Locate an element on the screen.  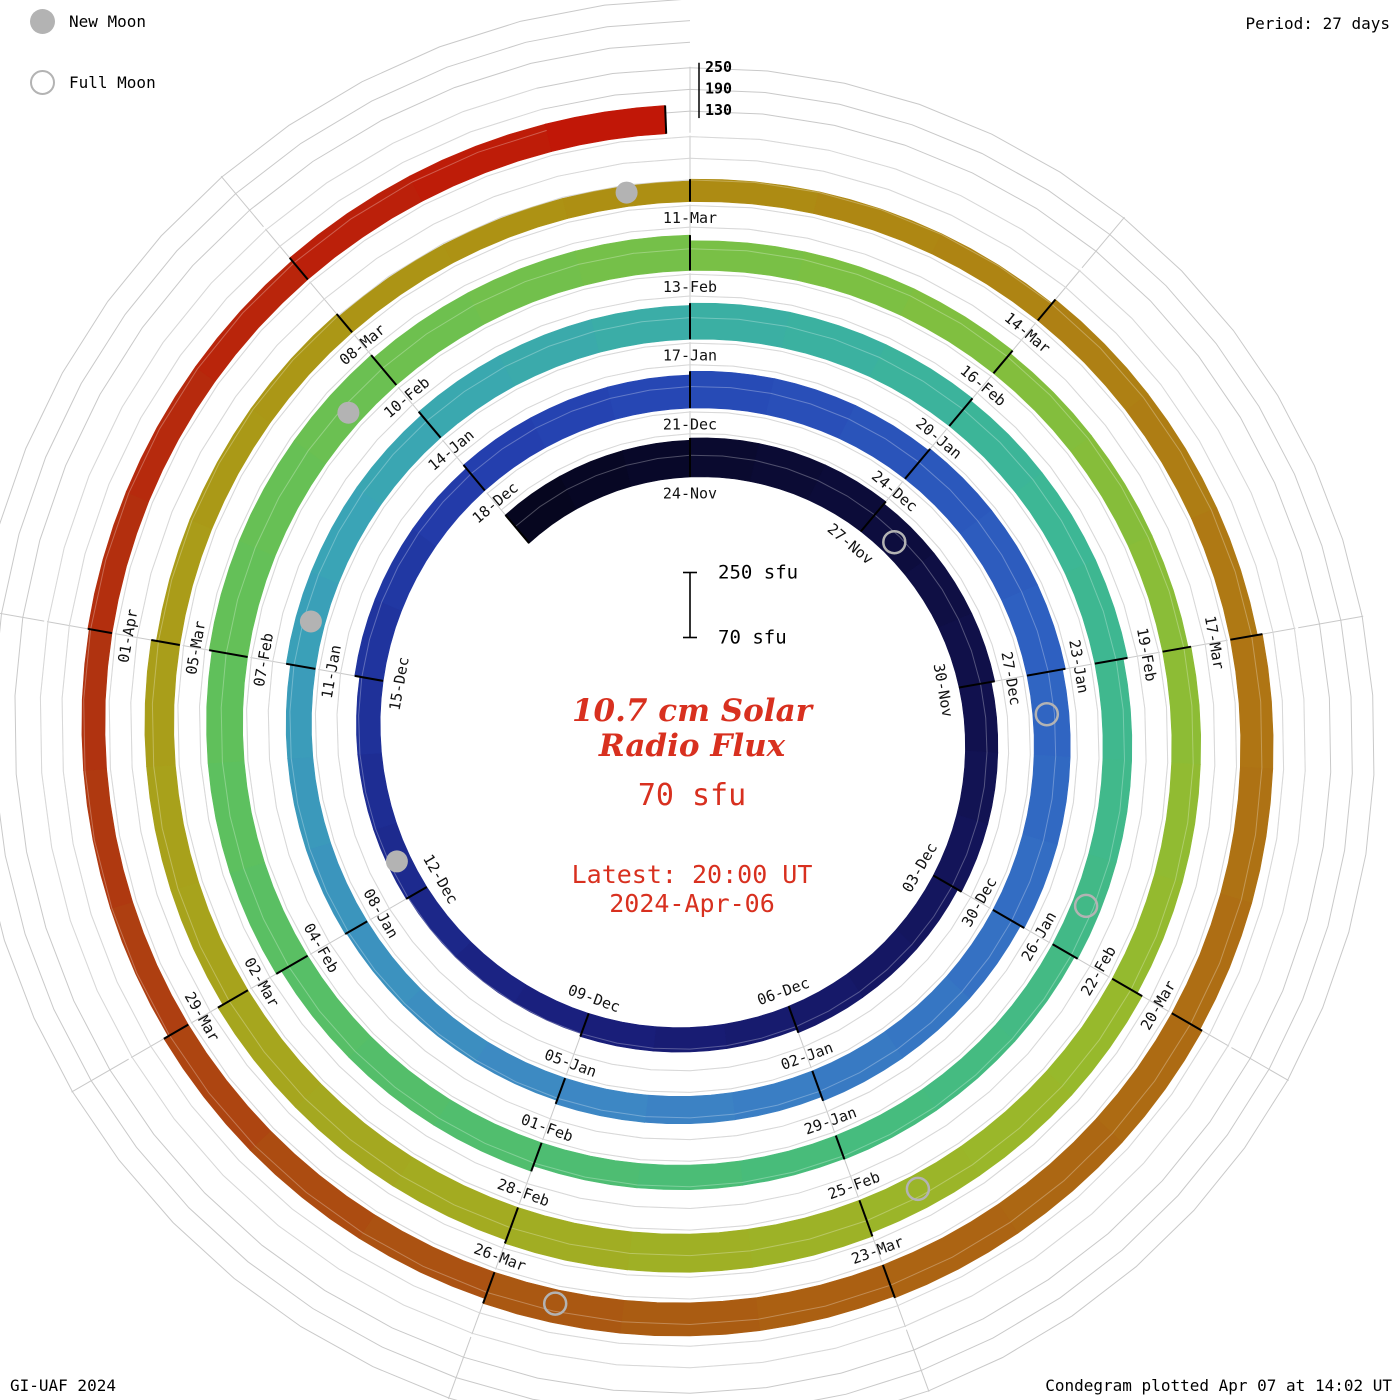
legend-full-moon: Full Moon is located at coordinates (93, 82).